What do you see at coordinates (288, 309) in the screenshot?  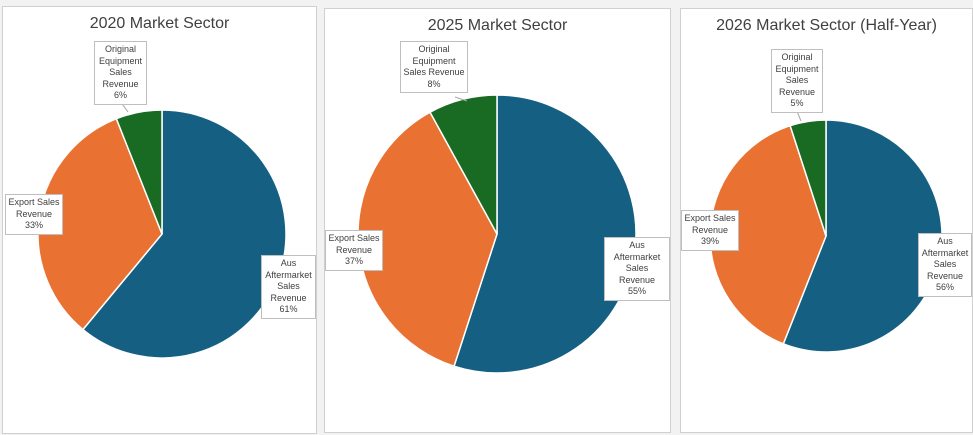 I see `slice-percent: 61%` at bounding box center [288, 309].